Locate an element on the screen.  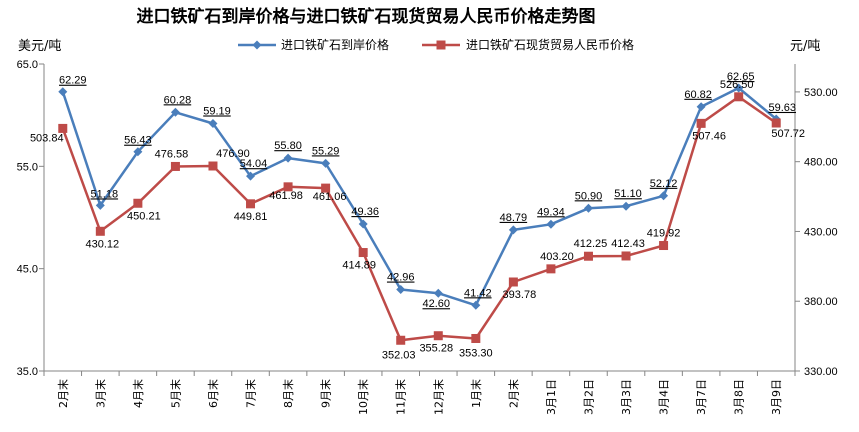
data-label: 51.18 is located at coordinates (105, 194).